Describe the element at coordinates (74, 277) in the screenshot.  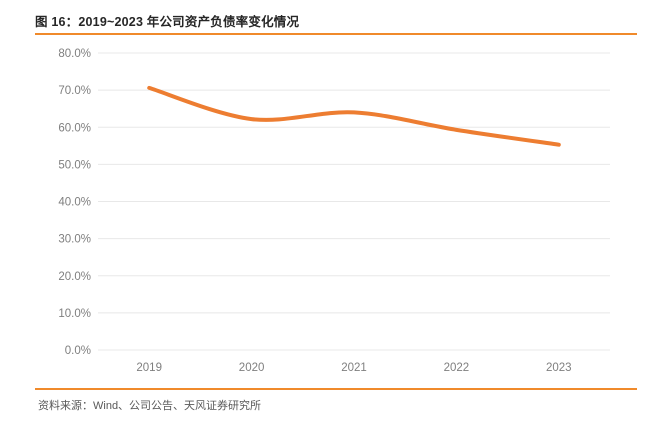
I see `y-tick-label: 20.0%` at that location.